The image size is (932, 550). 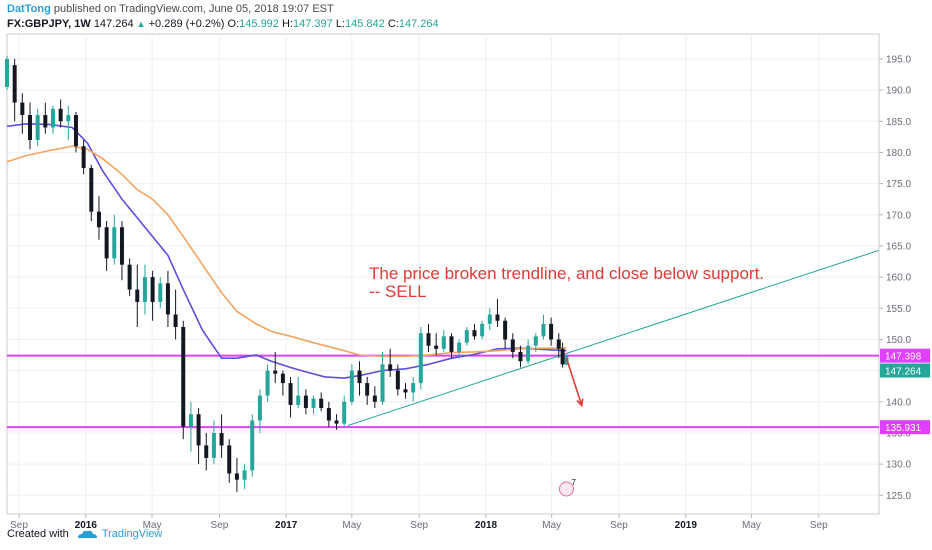 I want to click on current-price-tag, so click(x=905, y=370).